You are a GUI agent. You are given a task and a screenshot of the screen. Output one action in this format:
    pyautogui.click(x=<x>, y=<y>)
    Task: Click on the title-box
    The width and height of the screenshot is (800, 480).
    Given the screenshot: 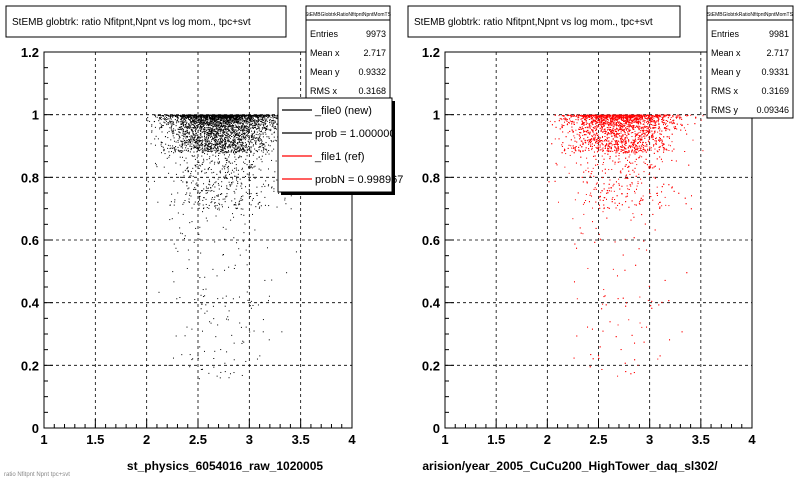 What is the action you would take?
    pyautogui.click(x=146, y=21)
    